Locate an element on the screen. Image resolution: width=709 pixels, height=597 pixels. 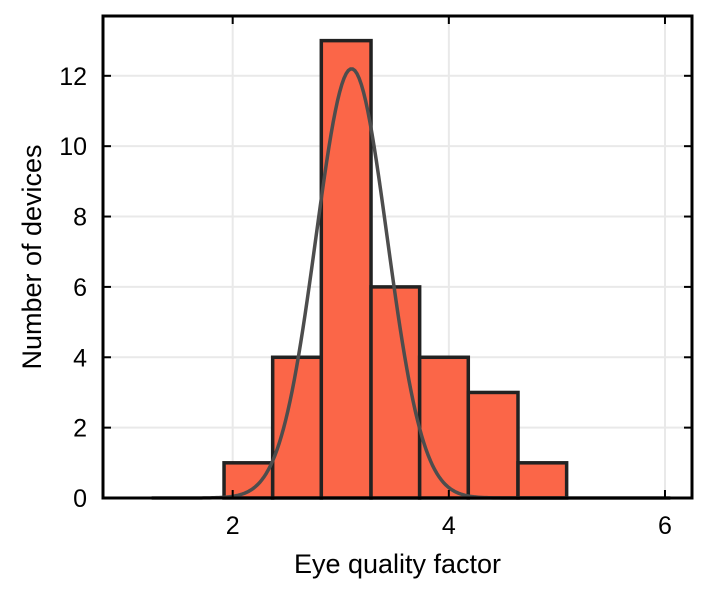
y-axis-label: Number of devices is located at coordinates (32, 256).